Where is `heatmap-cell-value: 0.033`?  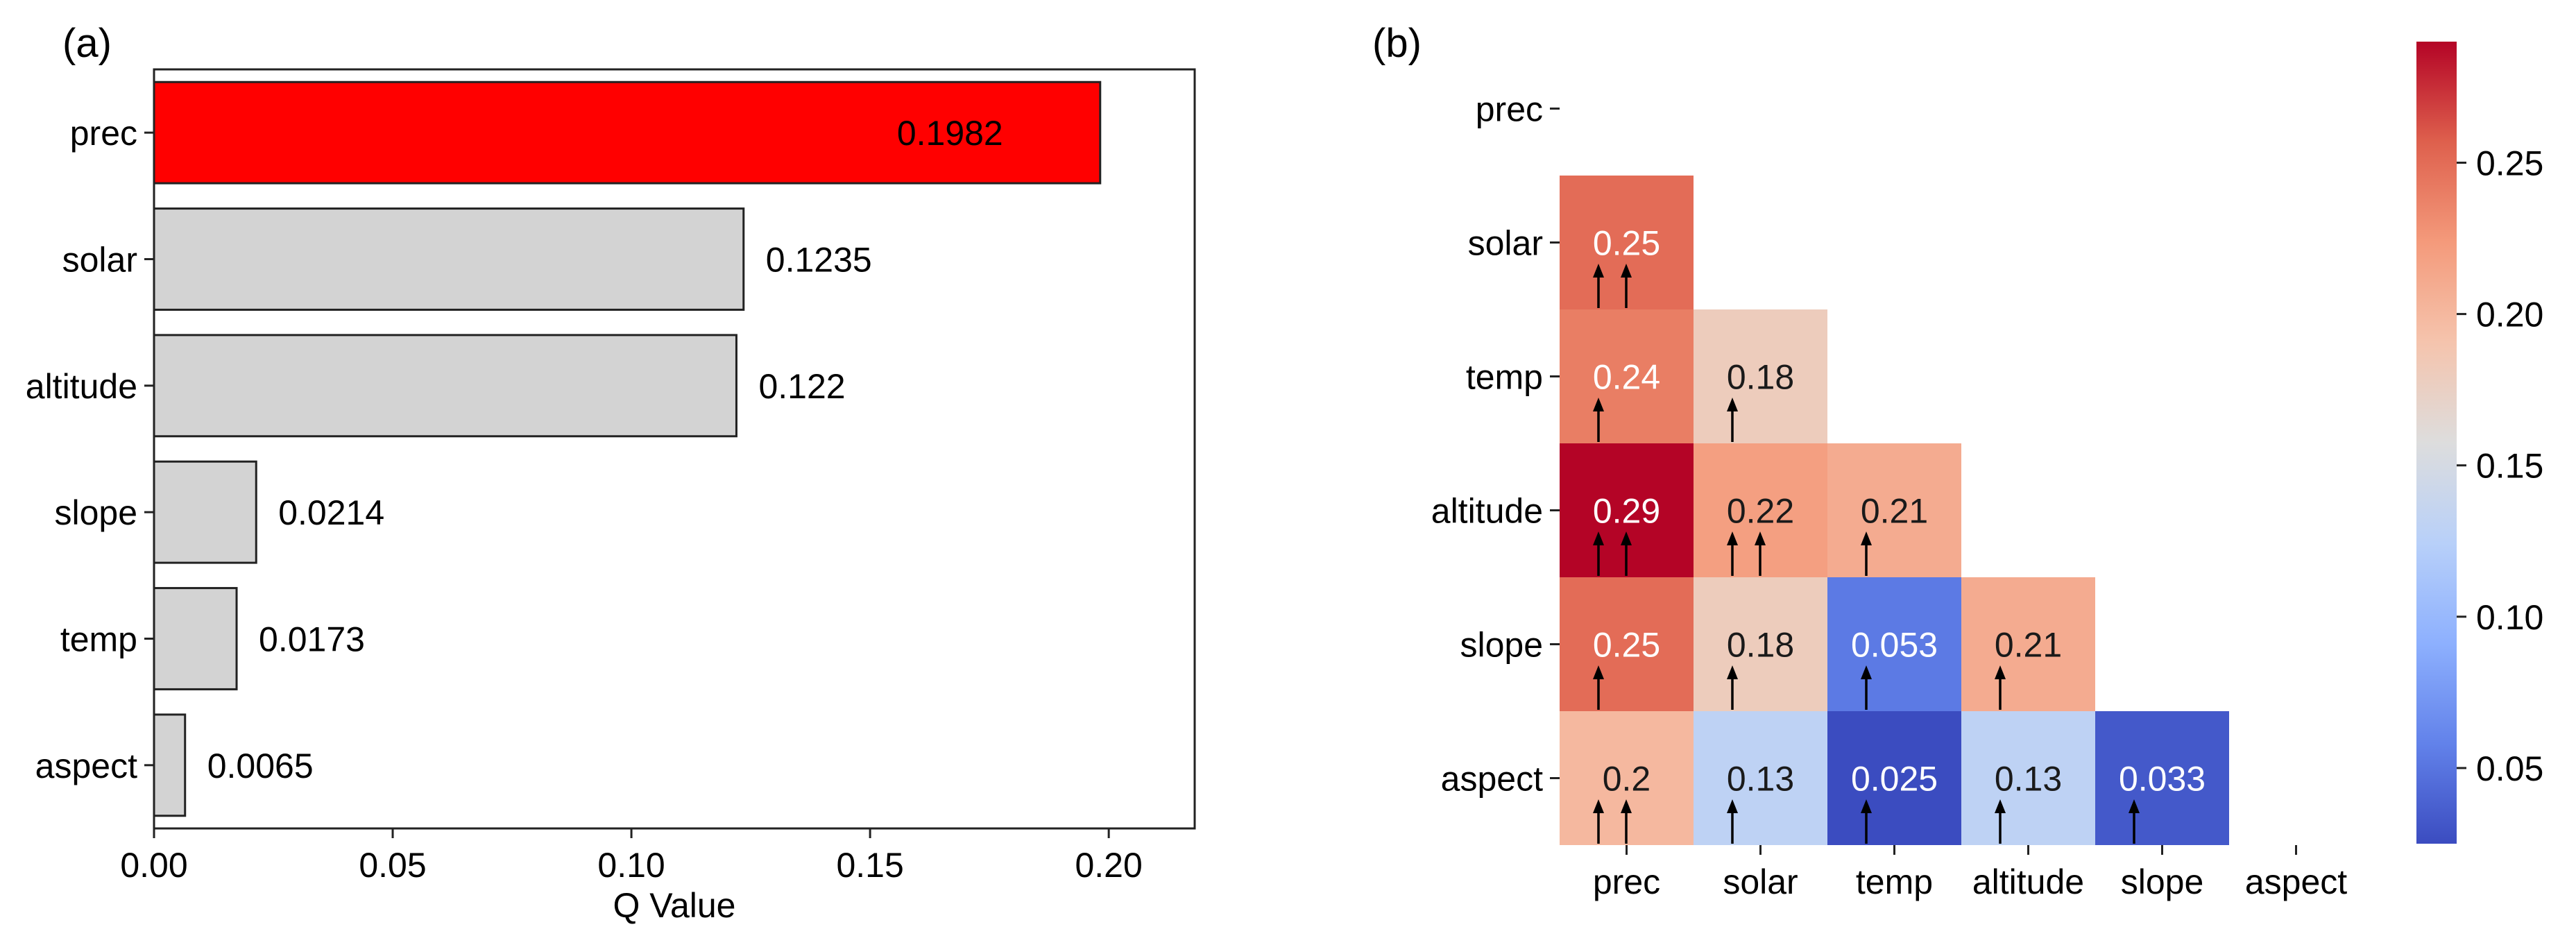 heatmap-cell-value: 0.033 is located at coordinates (2162, 779).